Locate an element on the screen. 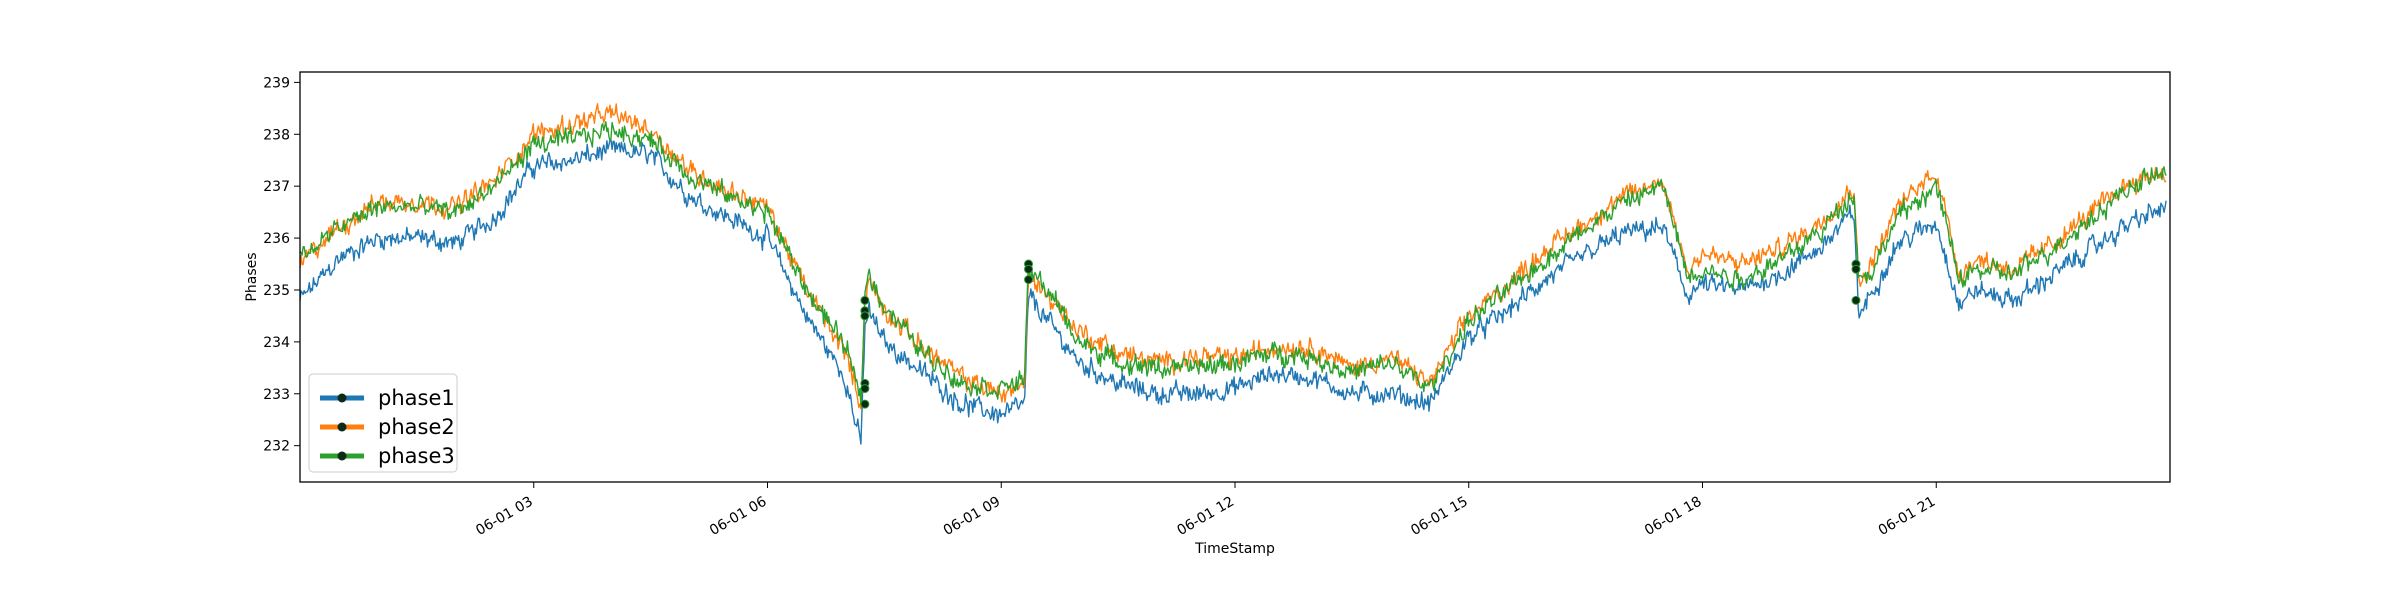  y-tick-label: 232 is located at coordinates (276, 447).